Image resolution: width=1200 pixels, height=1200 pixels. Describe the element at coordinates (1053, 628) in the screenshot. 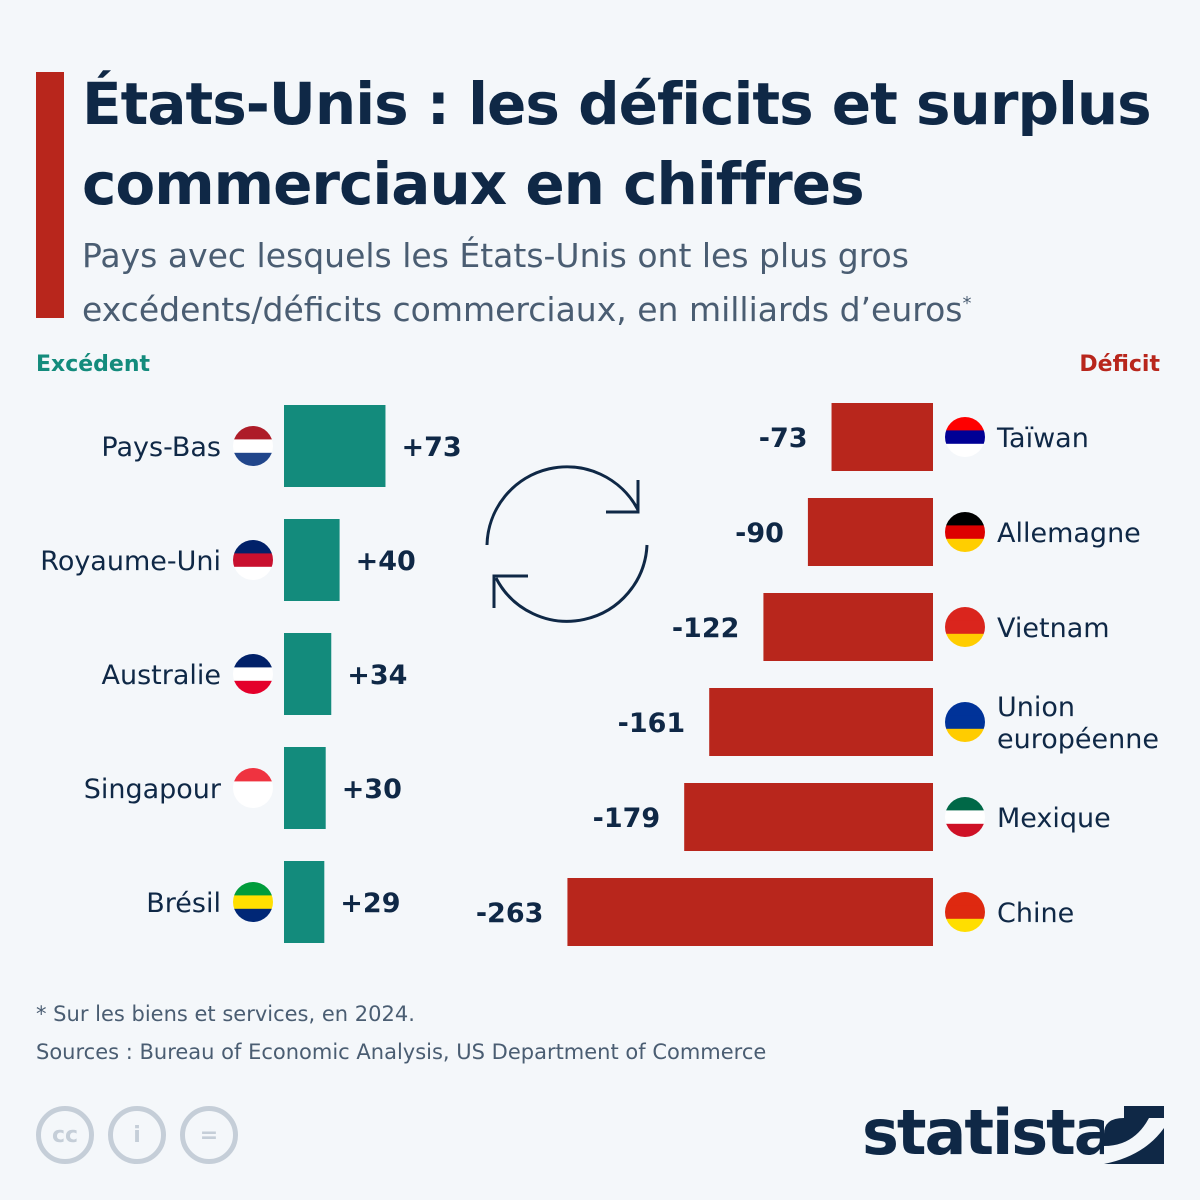

I see `category-label: Vietnam` at that location.